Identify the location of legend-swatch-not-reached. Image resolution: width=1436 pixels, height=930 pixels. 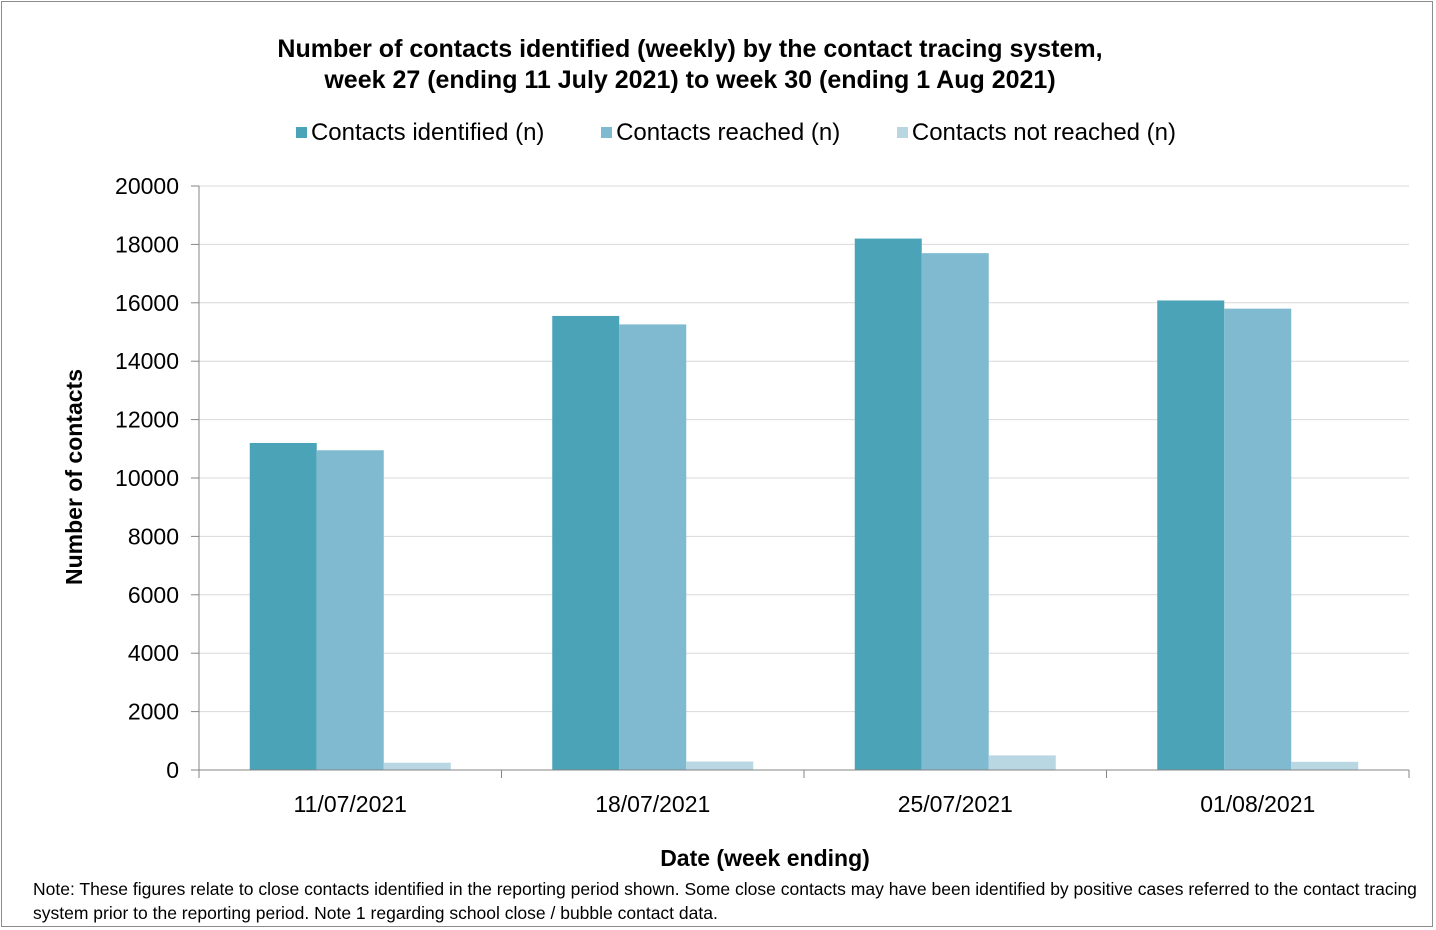
(902, 132).